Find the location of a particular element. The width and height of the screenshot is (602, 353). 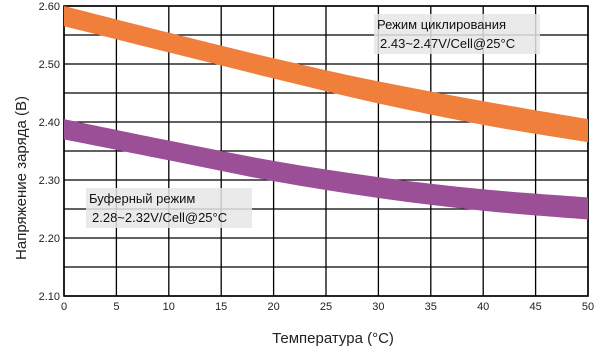

y-tick-label: 2.30 is located at coordinates (49, 181).